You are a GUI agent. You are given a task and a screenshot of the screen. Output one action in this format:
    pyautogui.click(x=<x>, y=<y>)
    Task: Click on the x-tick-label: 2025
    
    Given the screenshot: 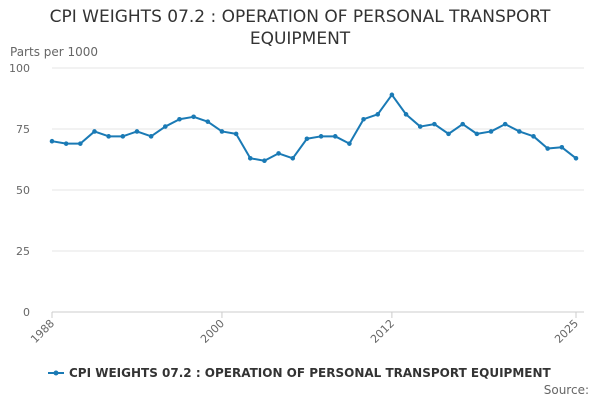 What is the action you would take?
    pyautogui.click(x=566, y=331)
    